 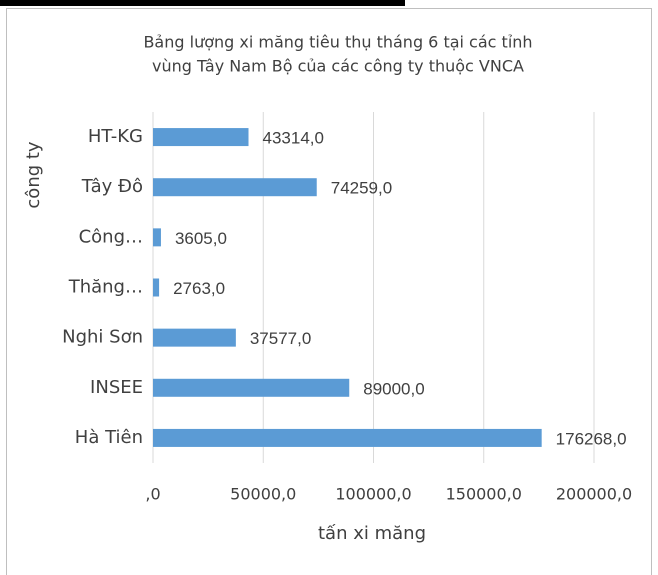 I want to click on y-tick-label: Nghi Sơn, so click(x=102, y=337).